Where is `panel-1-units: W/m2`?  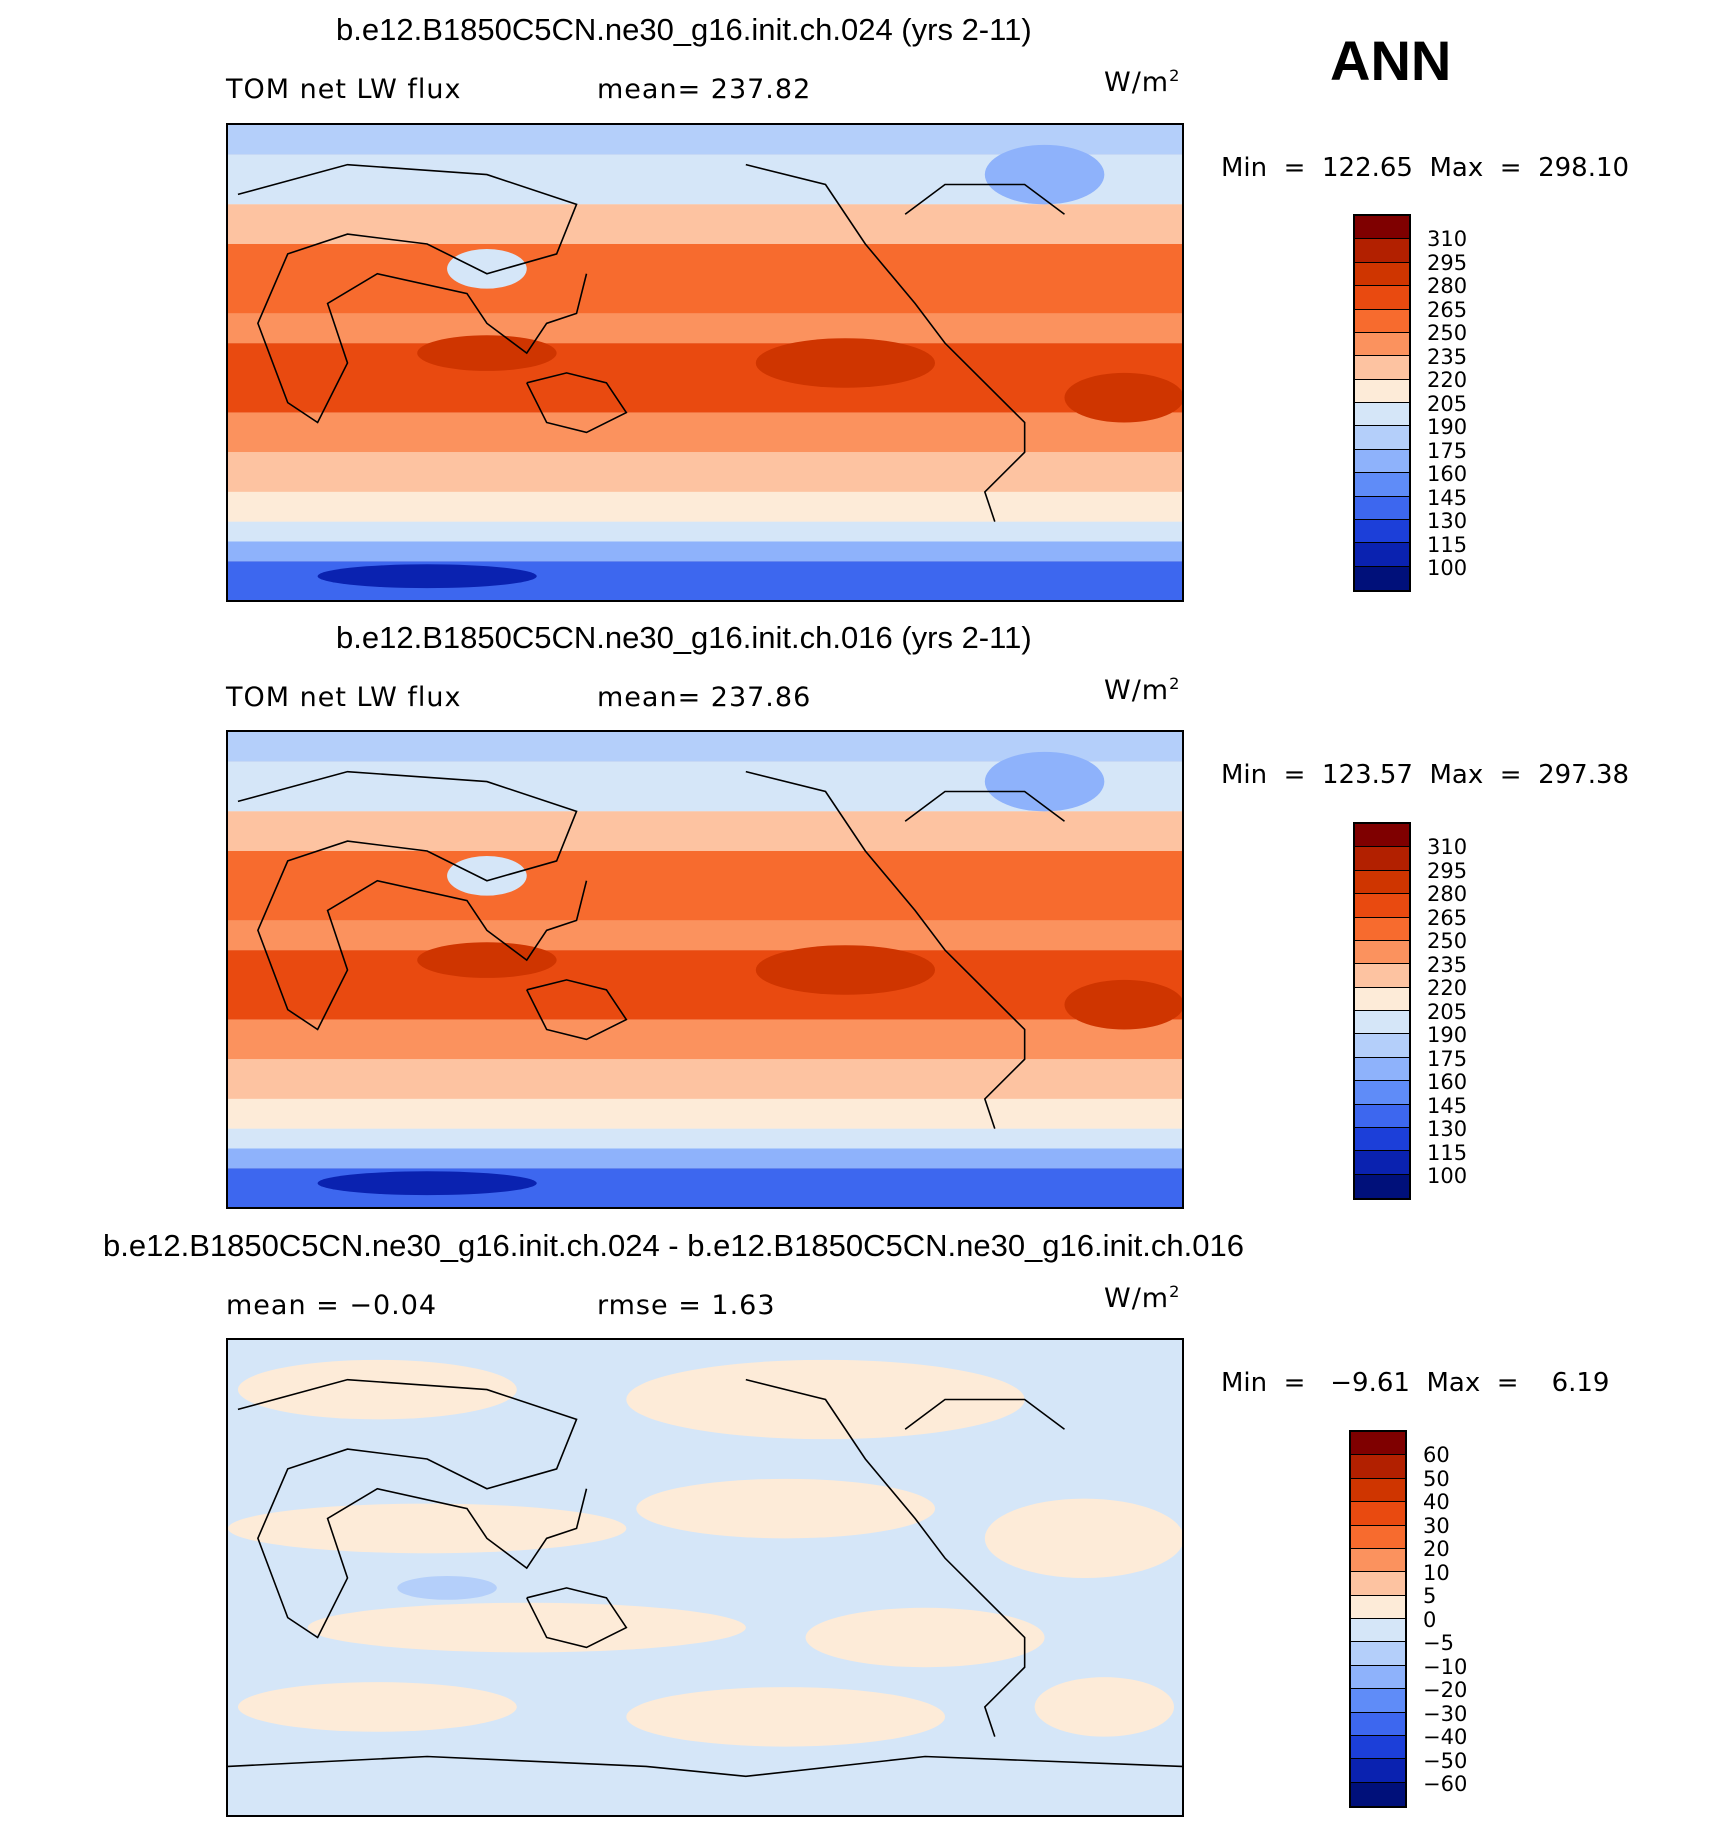
panel-1-units: W/m2 is located at coordinates (1142, 82).